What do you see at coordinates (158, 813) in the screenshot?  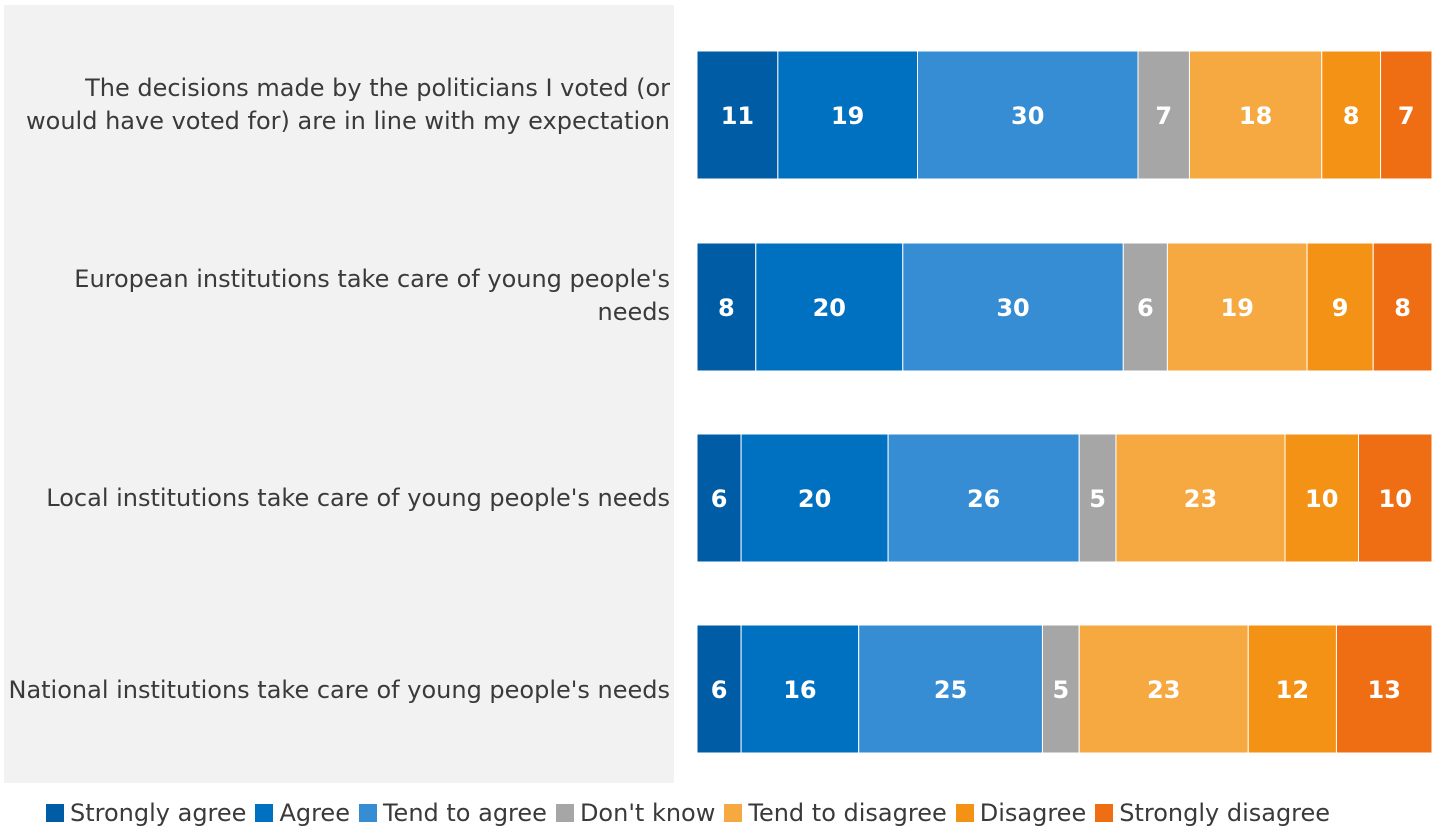 I see `legend-label: Strongly agree` at bounding box center [158, 813].